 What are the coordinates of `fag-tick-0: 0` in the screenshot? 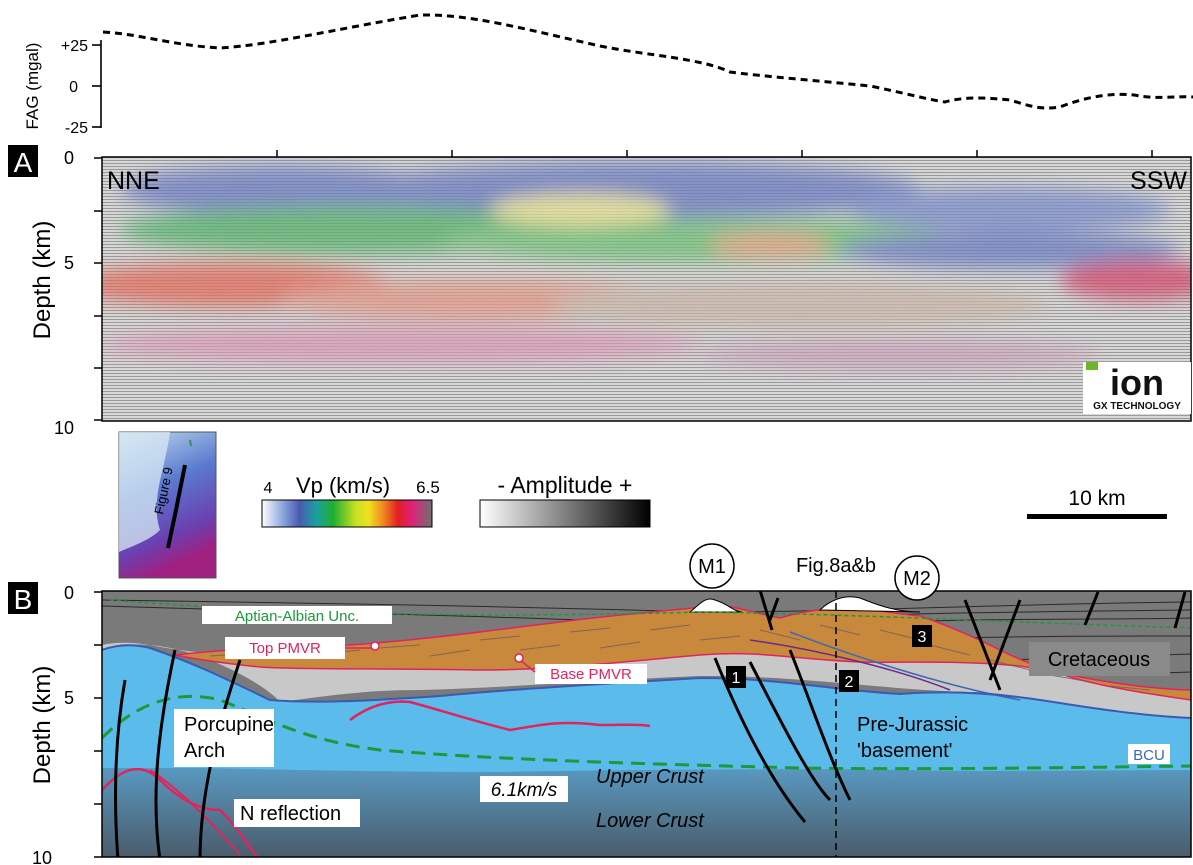 It's located at (73, 87).